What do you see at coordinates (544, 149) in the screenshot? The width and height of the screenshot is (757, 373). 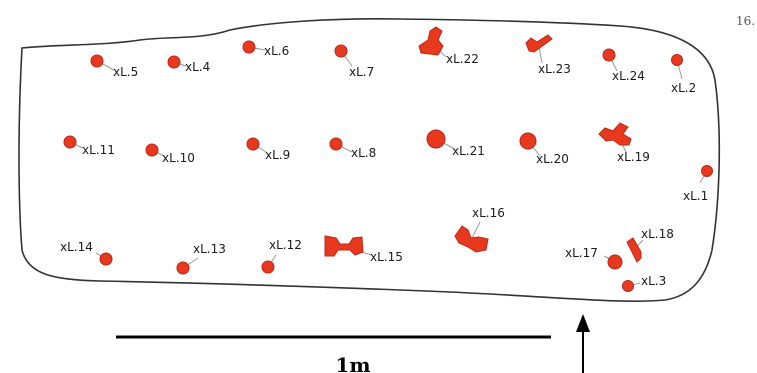 I see `feature-xL-20: xL.20` at bounding box center [544, 149].